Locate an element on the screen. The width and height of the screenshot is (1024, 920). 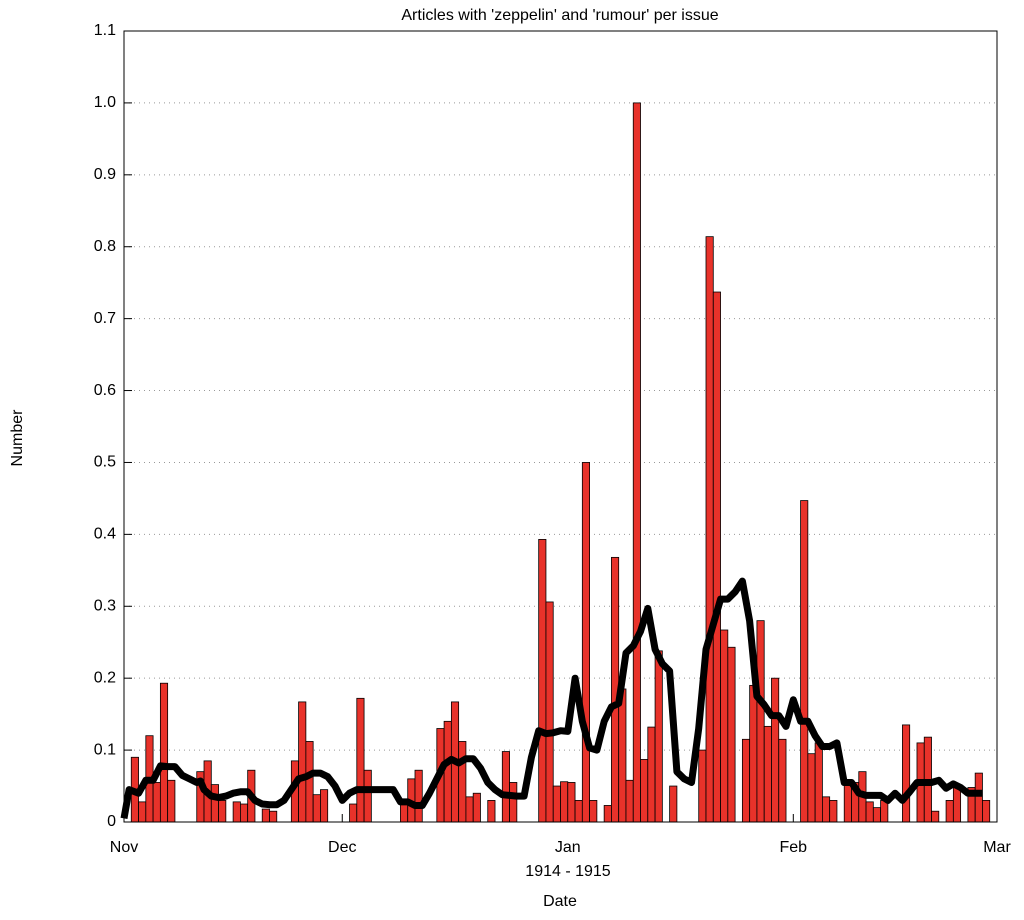
y-tick-label: 0 is located at coordinates (111, 821).